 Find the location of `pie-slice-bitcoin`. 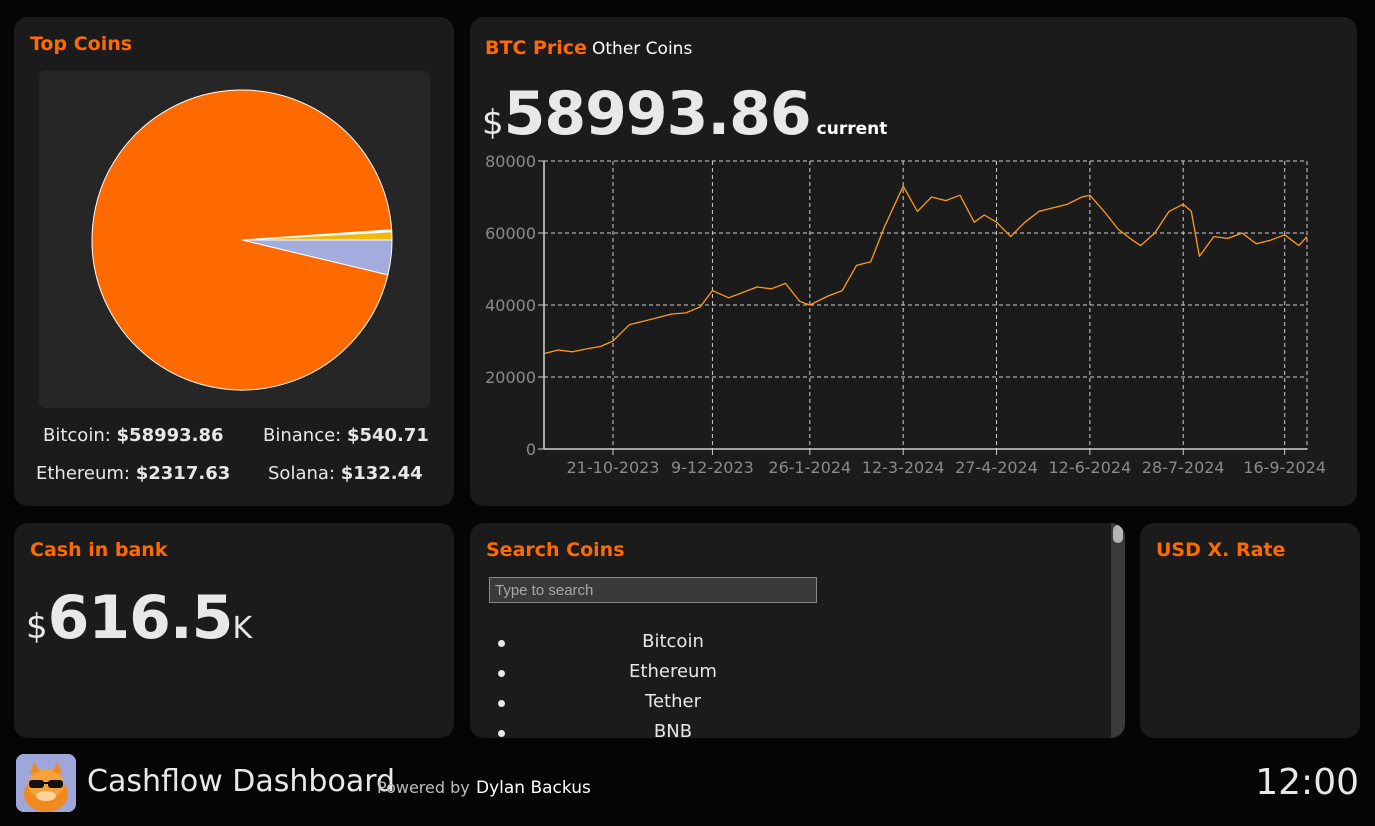

pie-slice-bitcoin is located at coordinates (242, 240).